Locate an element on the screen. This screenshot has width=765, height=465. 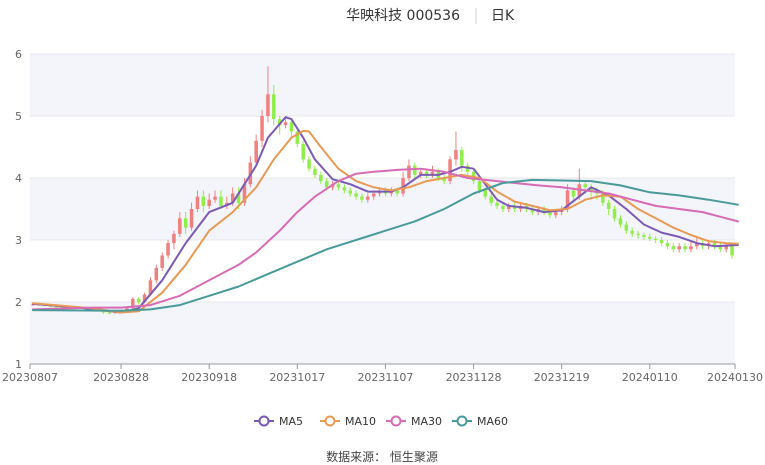
x-tick-label: 20231017 is located at coordinates (297, 377).